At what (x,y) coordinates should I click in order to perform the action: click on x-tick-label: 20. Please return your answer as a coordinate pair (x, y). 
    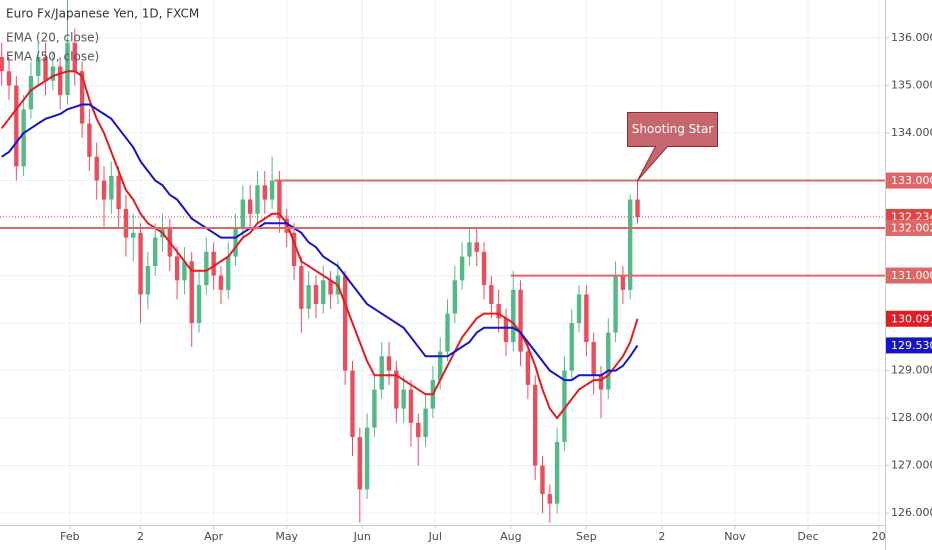
    Looking at the image, I should click on (879, 536).